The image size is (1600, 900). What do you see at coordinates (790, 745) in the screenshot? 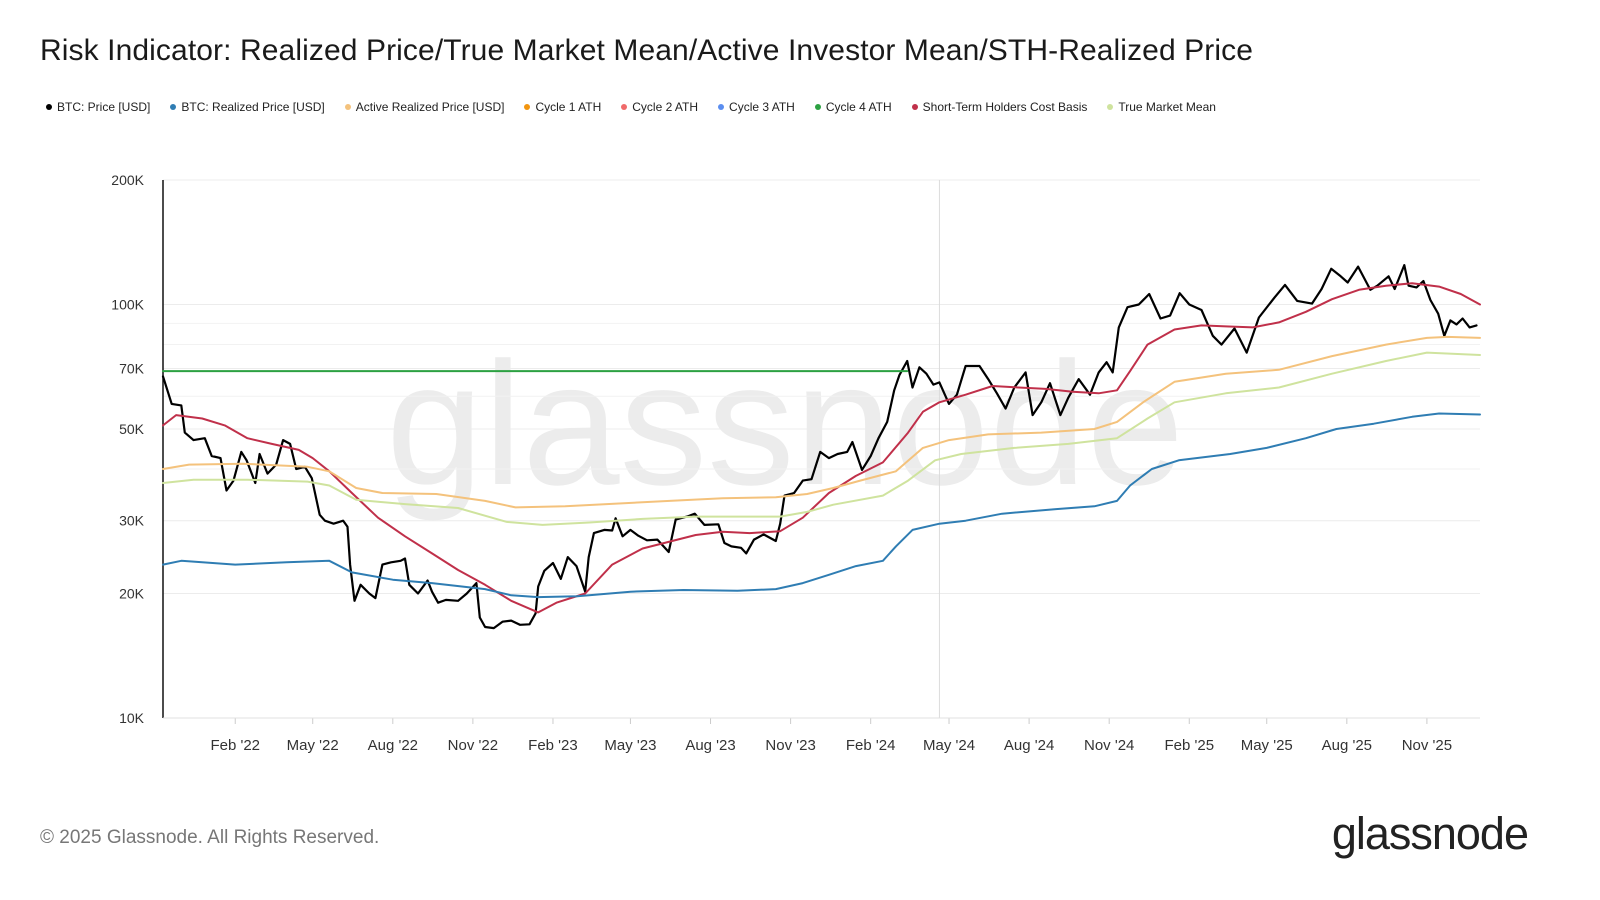
I see `x-tick-label: Nov '23` at bounding box center [790, 745].